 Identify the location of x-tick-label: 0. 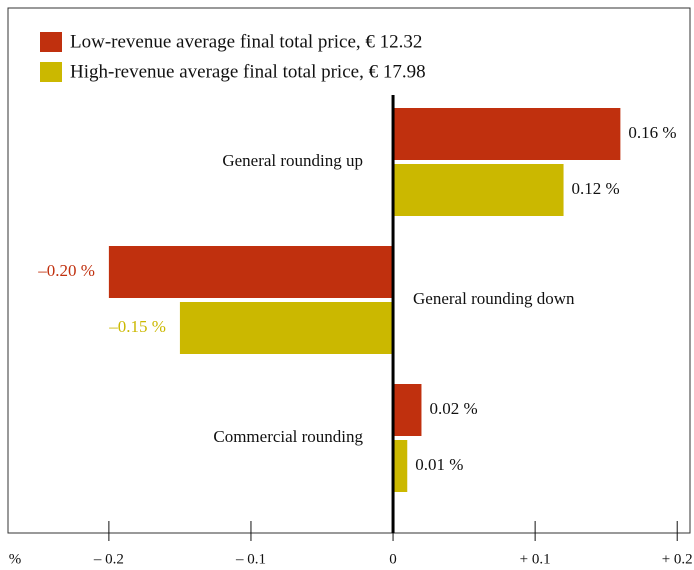
(393, 559).